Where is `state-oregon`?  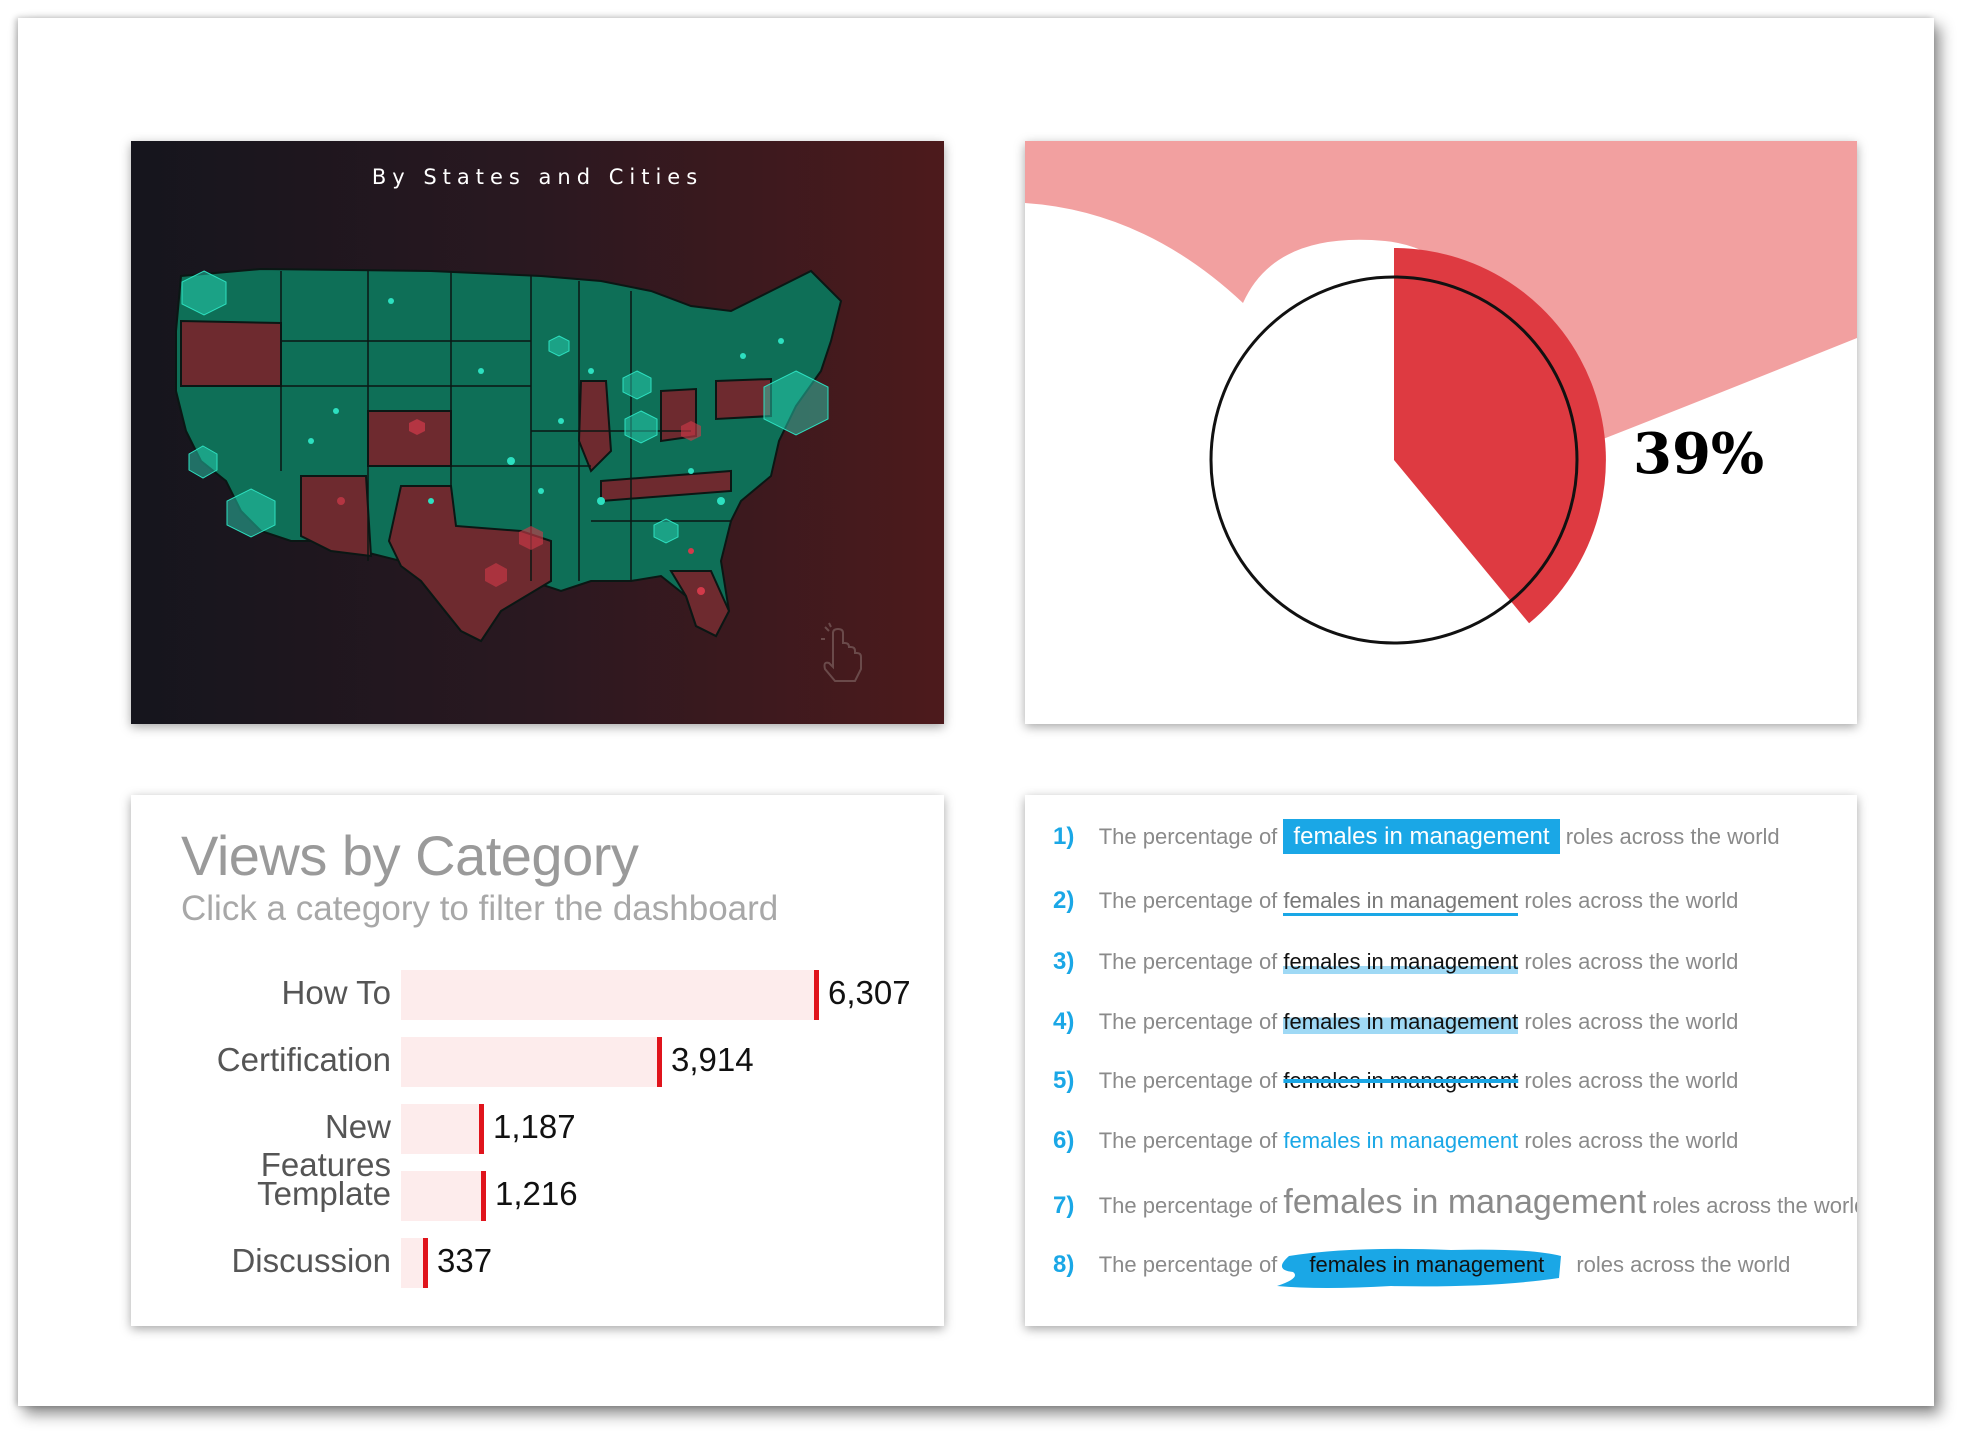
state-oregon is located at coordinates (231, 353).